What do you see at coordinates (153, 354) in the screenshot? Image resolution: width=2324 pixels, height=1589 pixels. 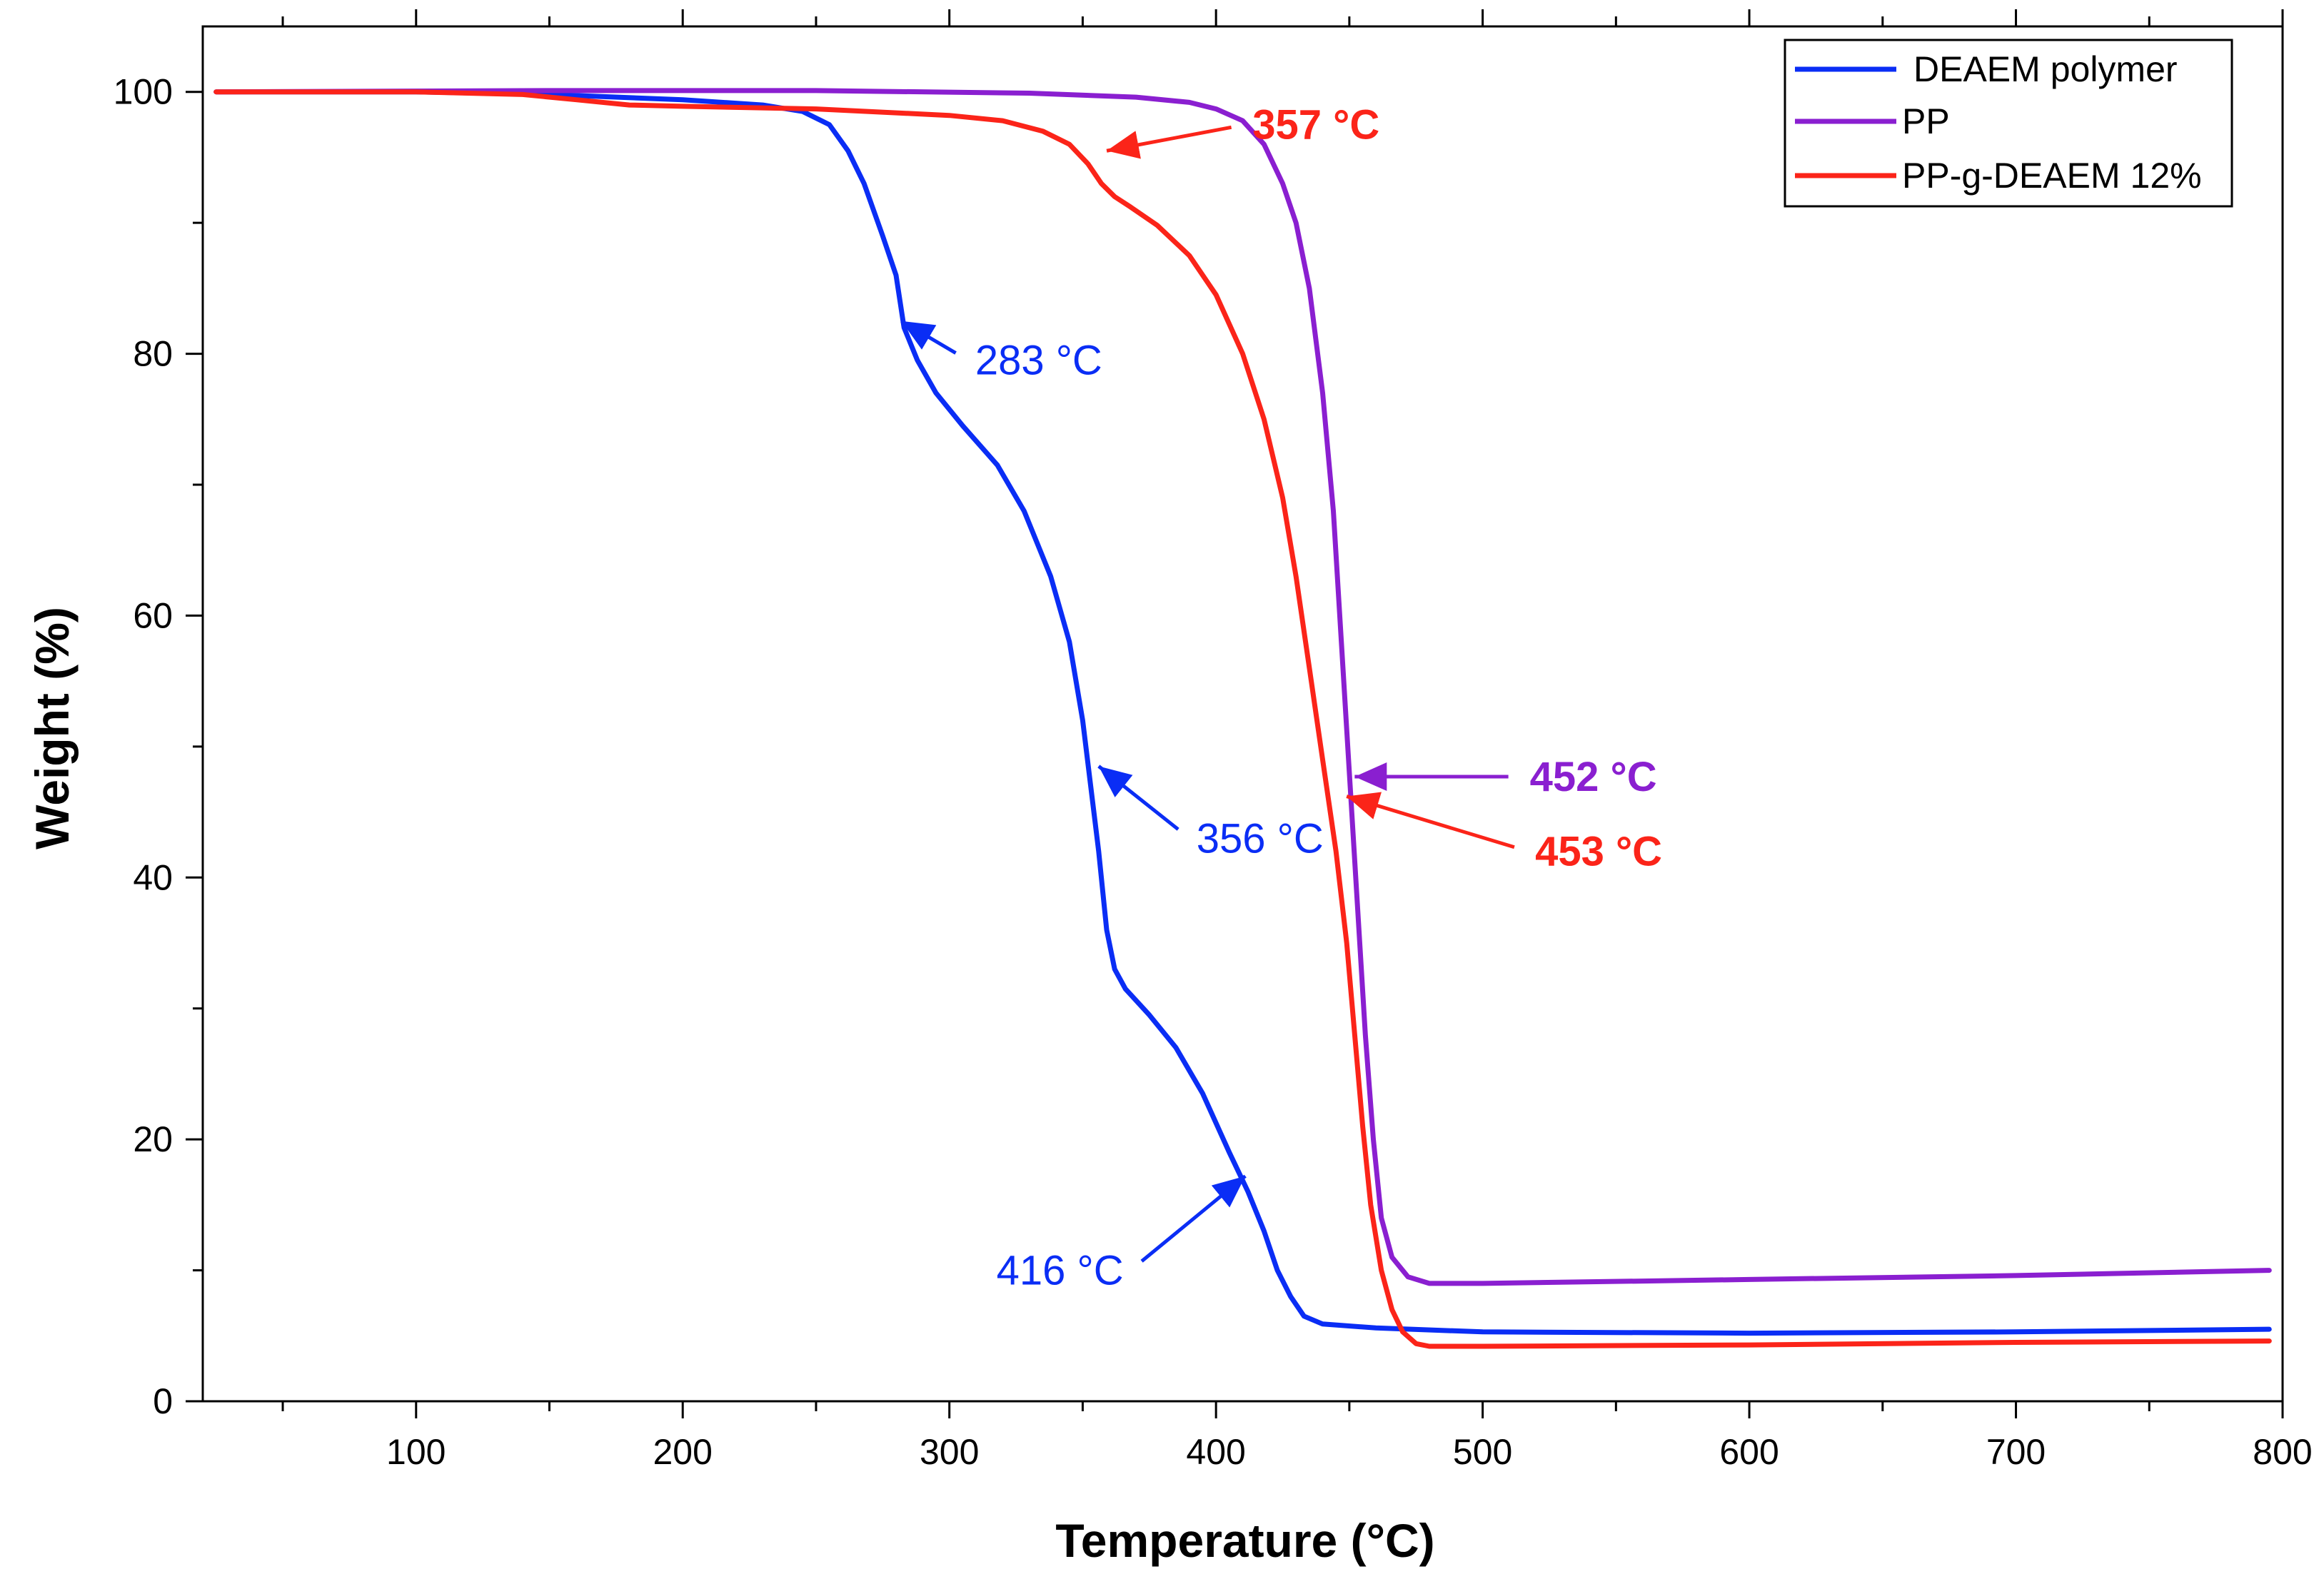 I see `y-tick-label: 80` at bounding box center [153, 354].